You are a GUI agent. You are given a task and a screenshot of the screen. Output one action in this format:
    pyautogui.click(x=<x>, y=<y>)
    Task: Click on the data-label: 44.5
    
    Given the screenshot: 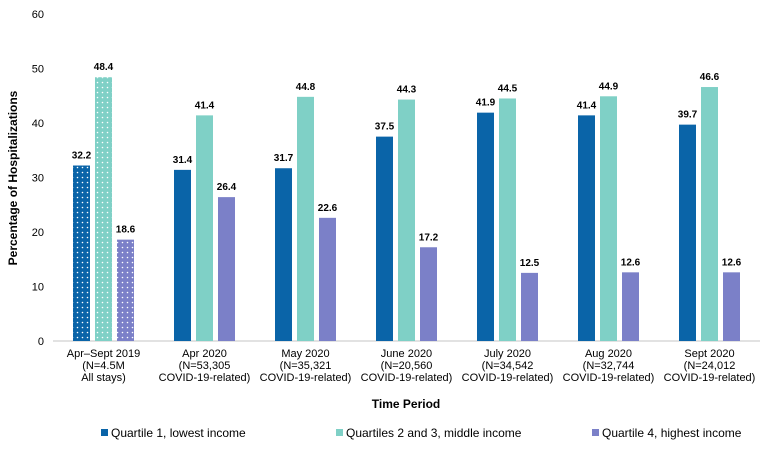 What is the action you would take?
    pyautogui.click(x=508, y=88)
    